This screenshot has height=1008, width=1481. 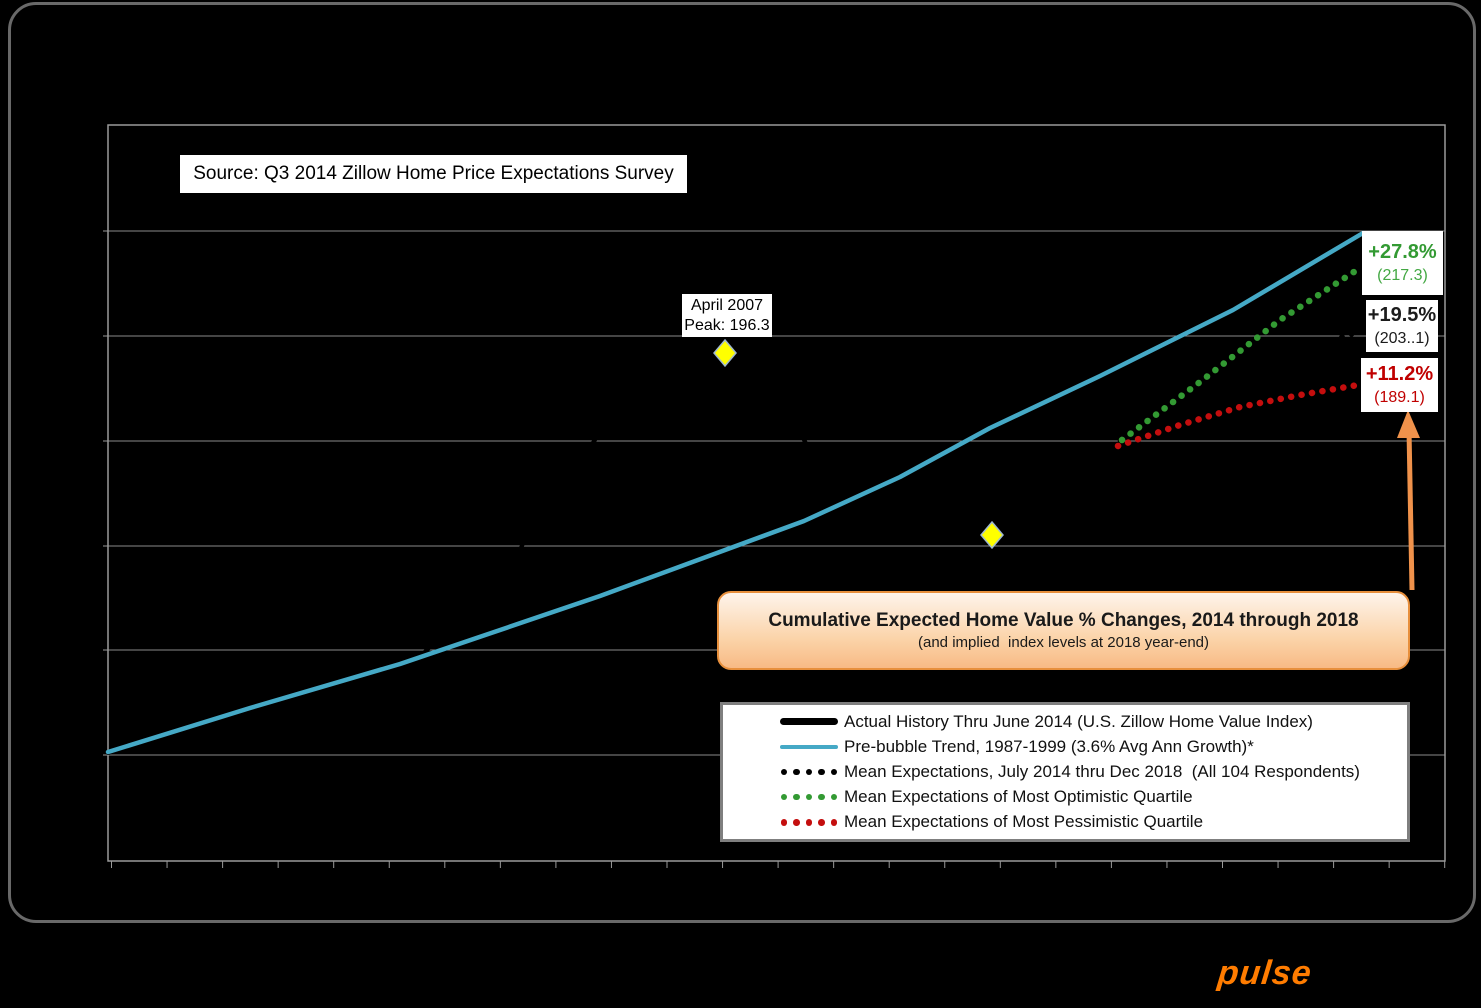 I want to click on optimistic-endpoint-label: +27.8% (217.3), so click(x=1402, y=263).